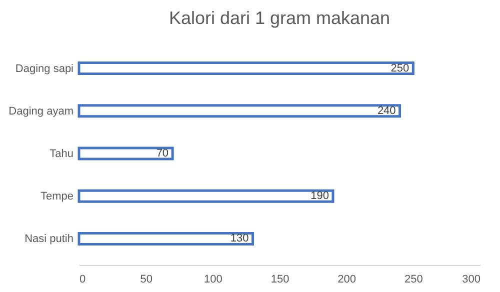  Describe the element at coordinates (319, 196) in the screenshot. I see `data-label: 190` at that location.